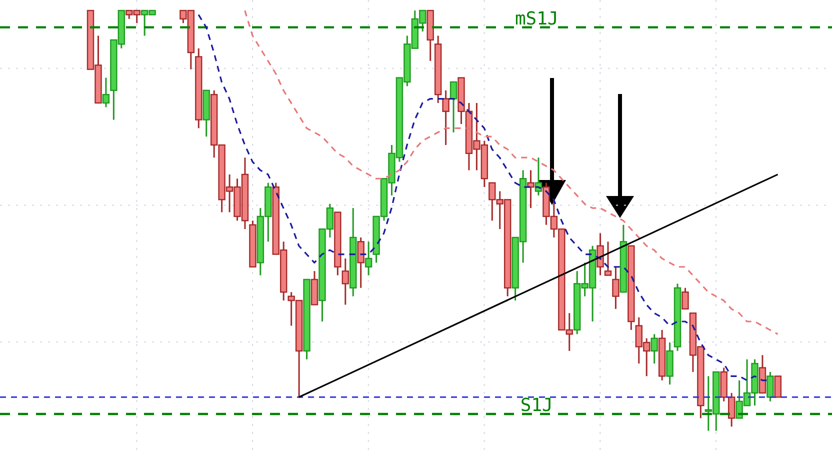 This screenshot has width=832, height=456. Describe the element at coordinates (536, 19) in the screenshot. I see `ref-line-label: mS1J` at that location.